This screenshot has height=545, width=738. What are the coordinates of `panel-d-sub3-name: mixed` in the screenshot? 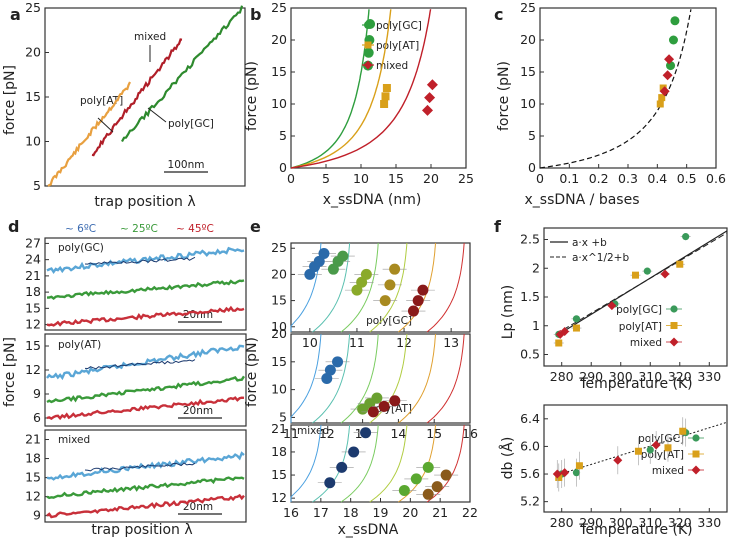 It's located at (74, 440).